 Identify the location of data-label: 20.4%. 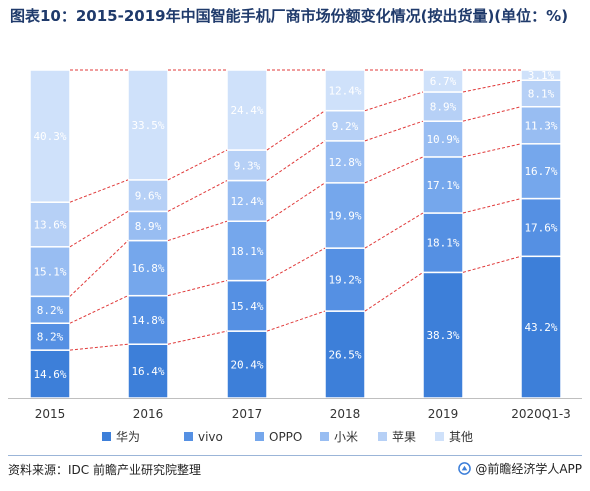
(246, 365).